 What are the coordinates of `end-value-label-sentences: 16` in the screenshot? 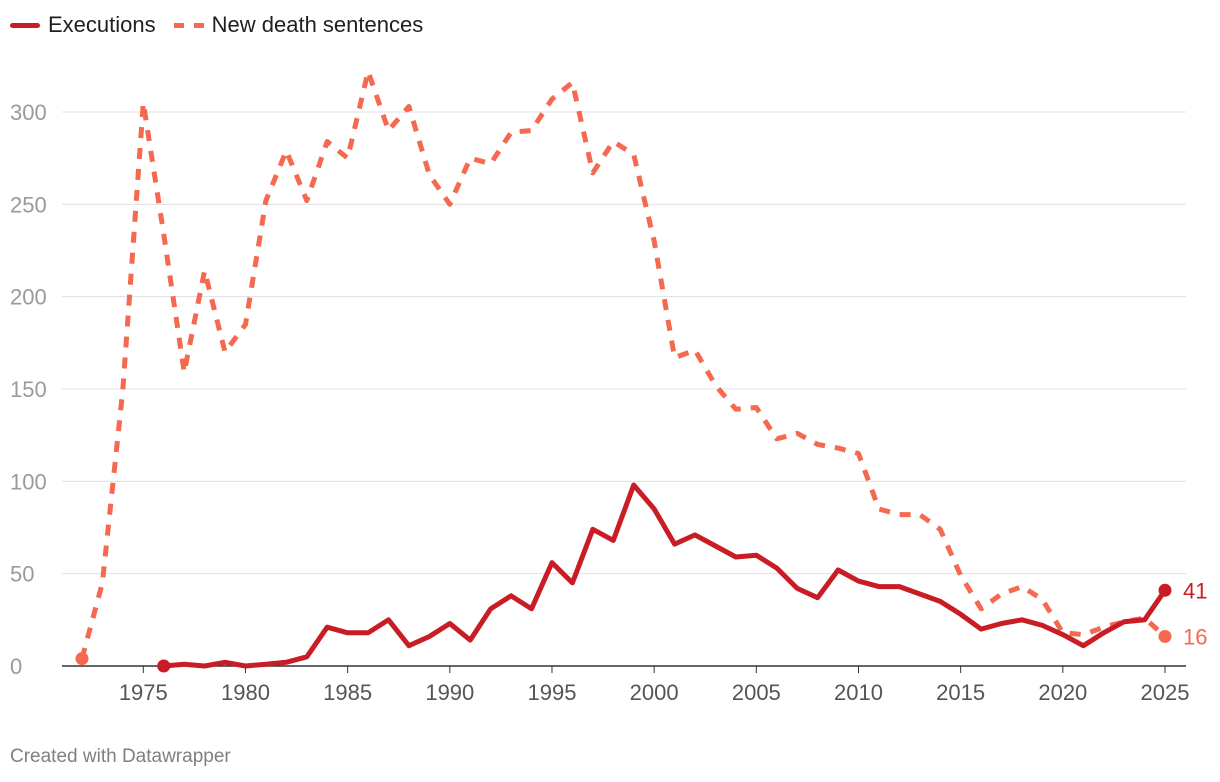 It's located at (1195, 636).